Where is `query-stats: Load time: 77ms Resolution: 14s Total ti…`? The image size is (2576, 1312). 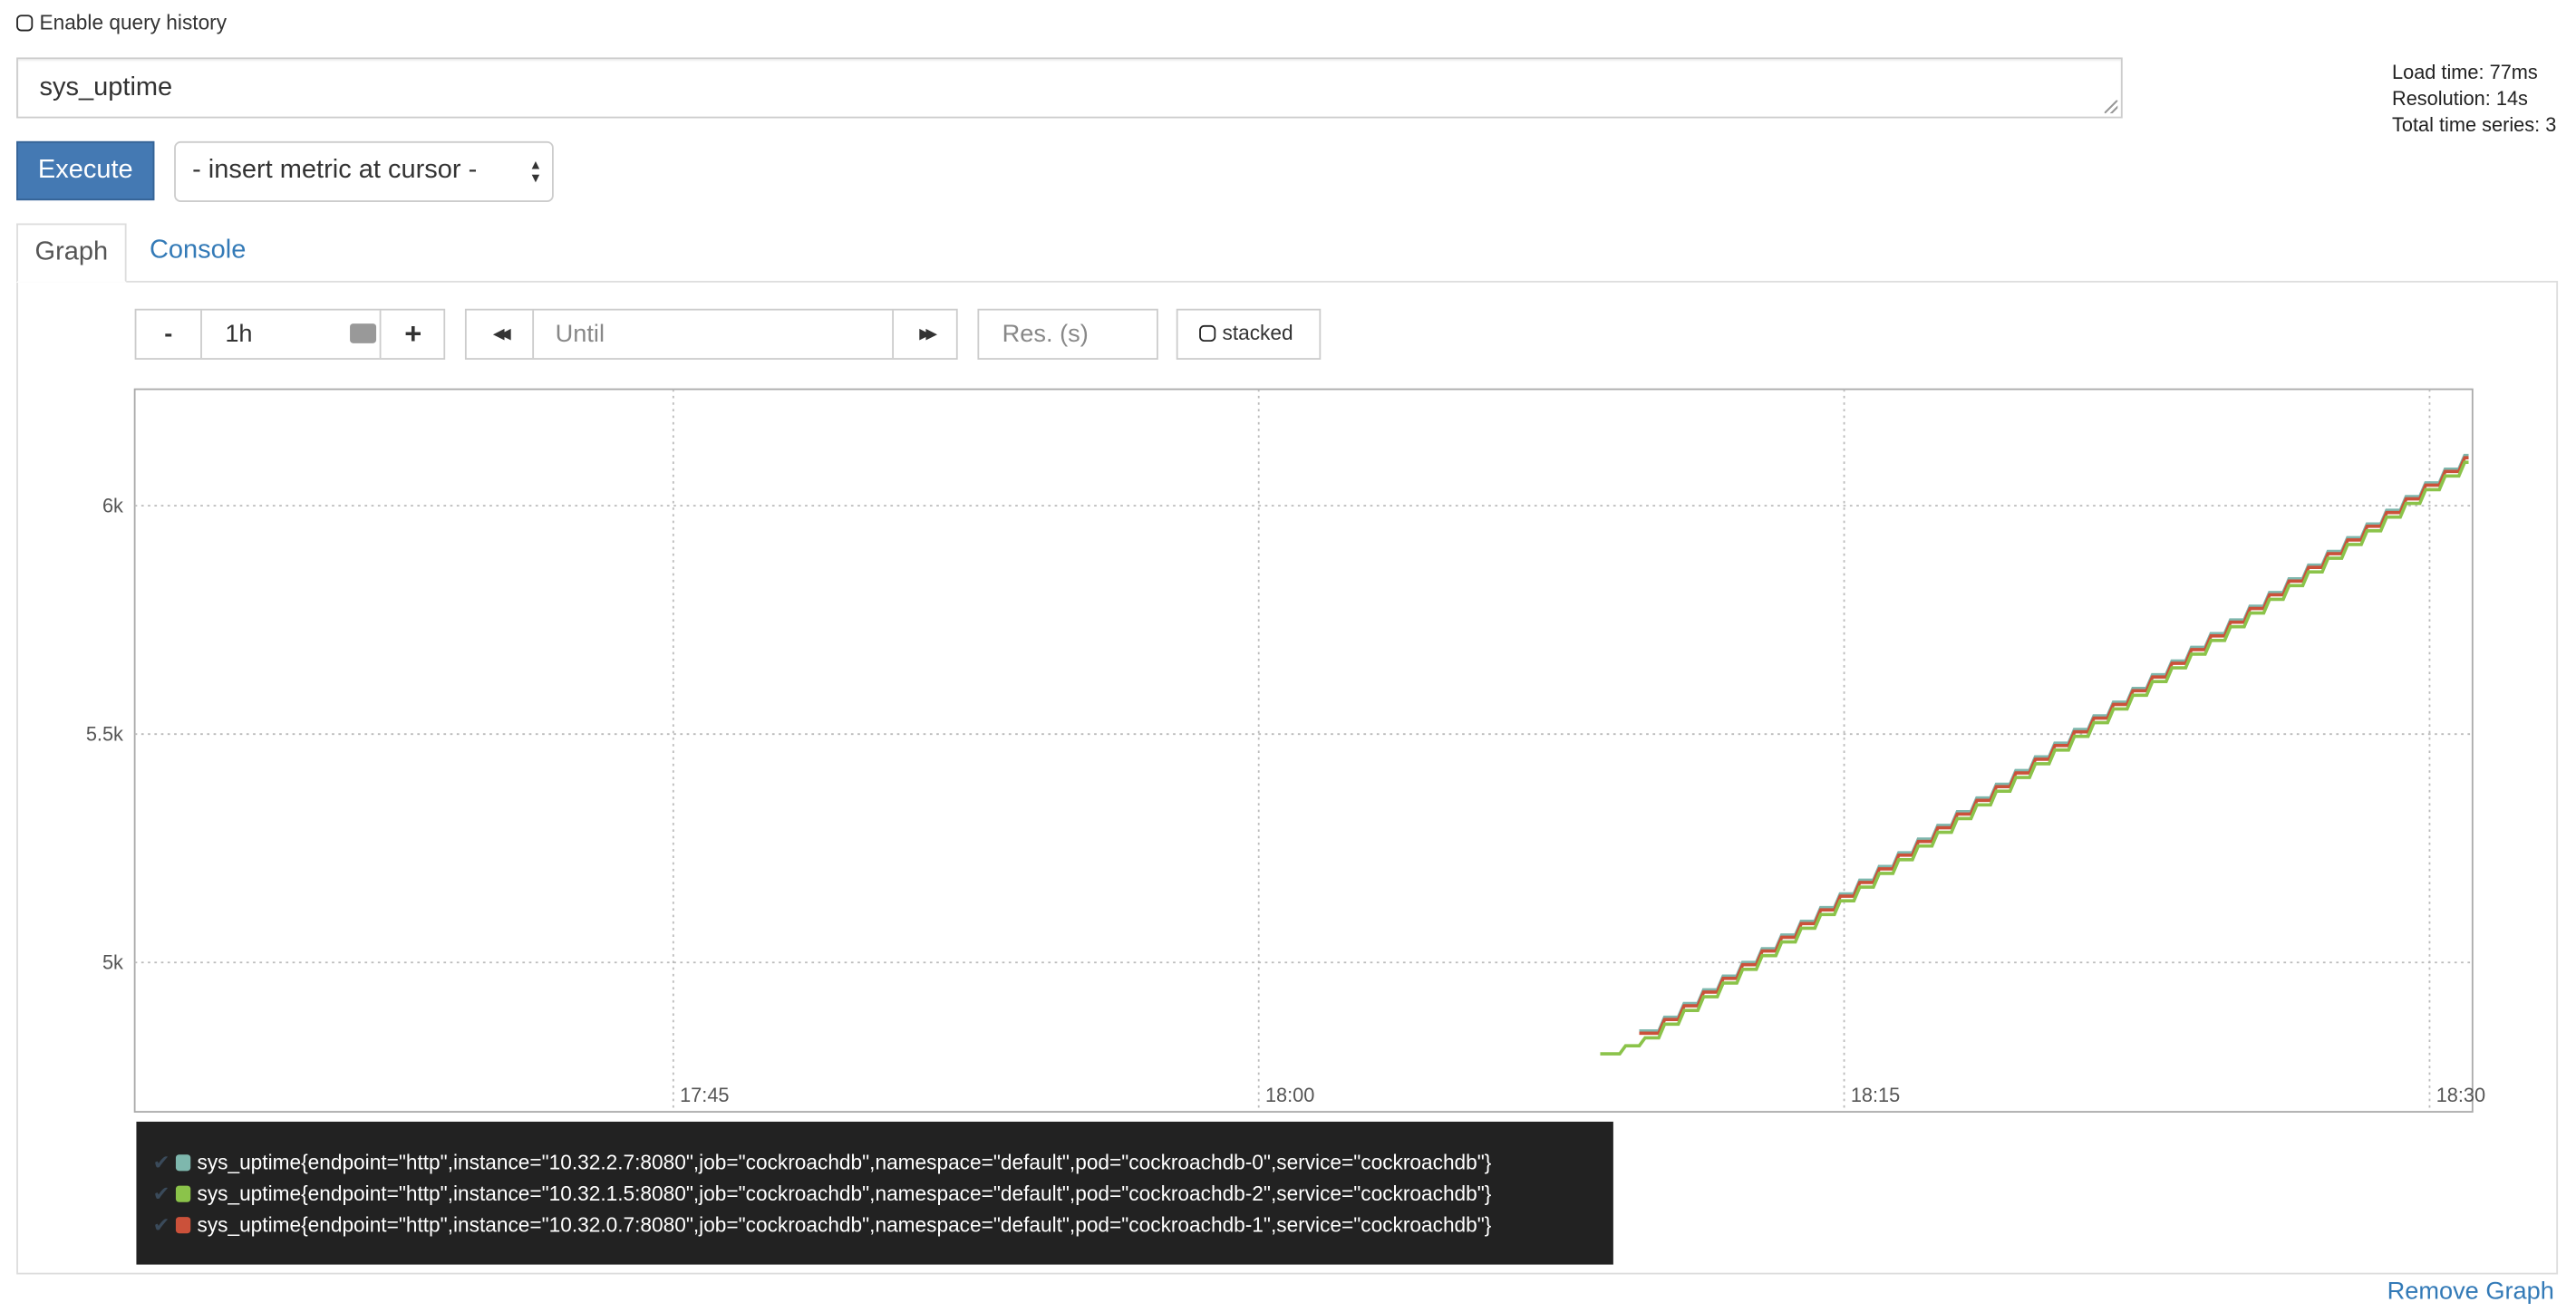
query-stats: Load time: 77ms Resolution: 14s Total ti… is located at coordinates (2474, 99).